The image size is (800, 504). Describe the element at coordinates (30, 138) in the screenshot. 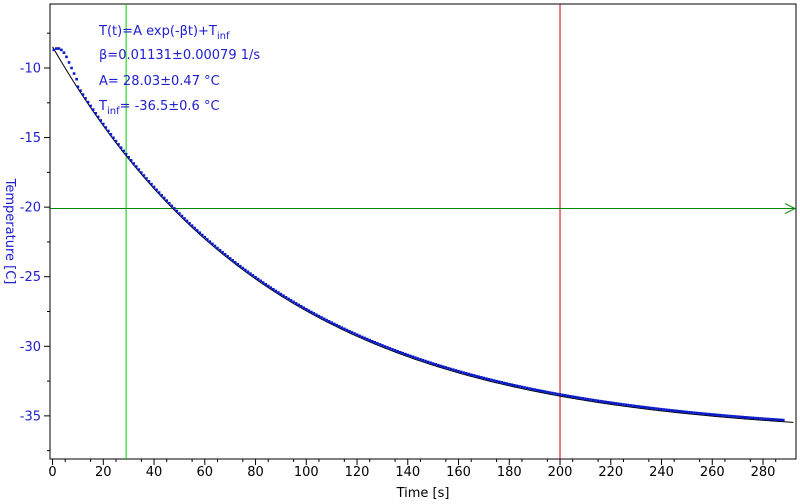

I see `y-tick-label: -15` at that location.